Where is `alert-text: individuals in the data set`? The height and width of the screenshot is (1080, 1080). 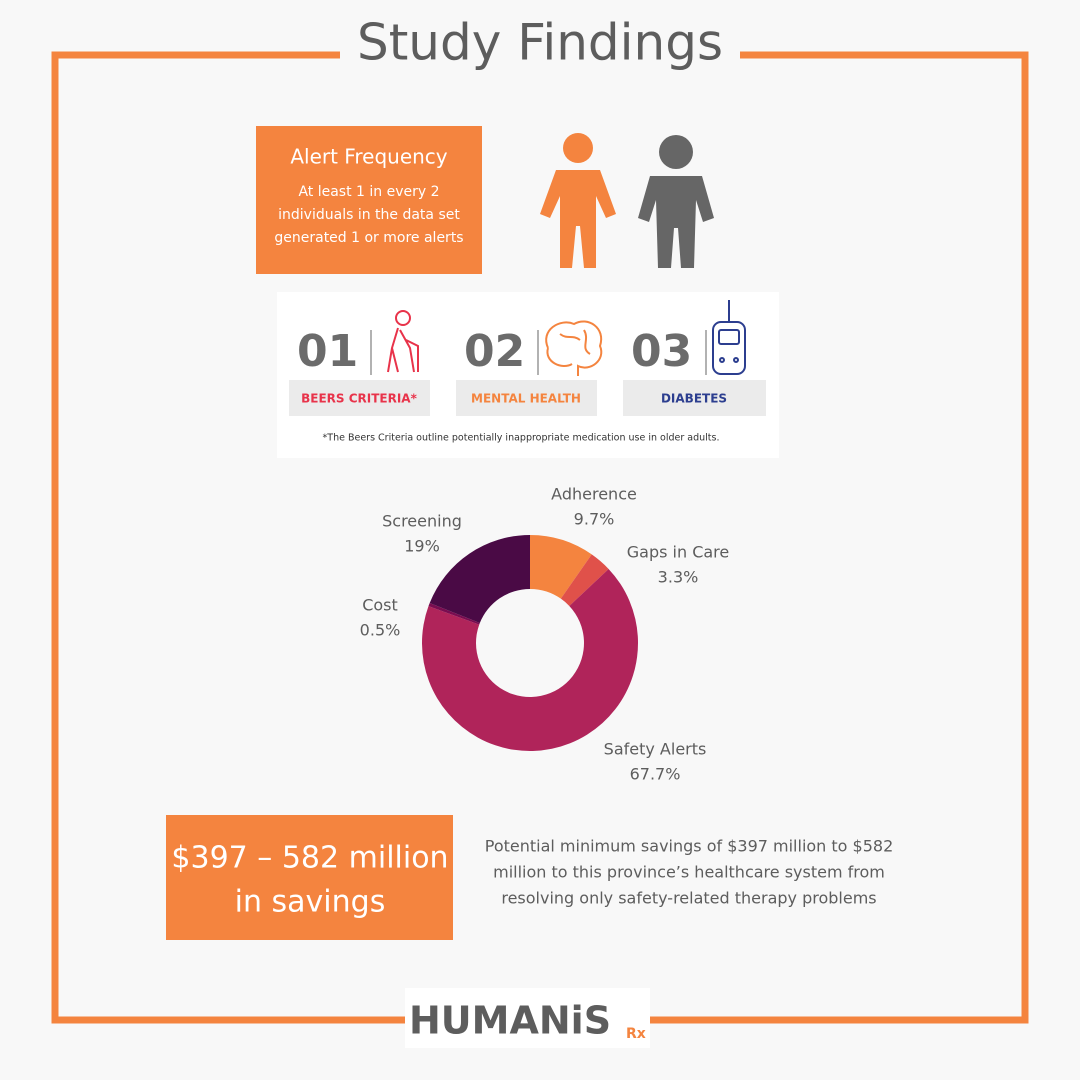
alert-text: individuals in the data set is located at coordinates (369, 215).